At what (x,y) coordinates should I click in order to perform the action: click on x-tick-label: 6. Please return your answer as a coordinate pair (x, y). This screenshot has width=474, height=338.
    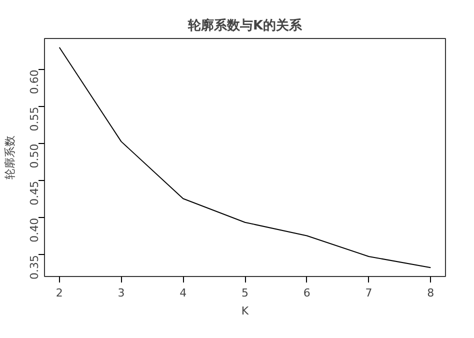
    Looking at the image, I should click on (306, 293).